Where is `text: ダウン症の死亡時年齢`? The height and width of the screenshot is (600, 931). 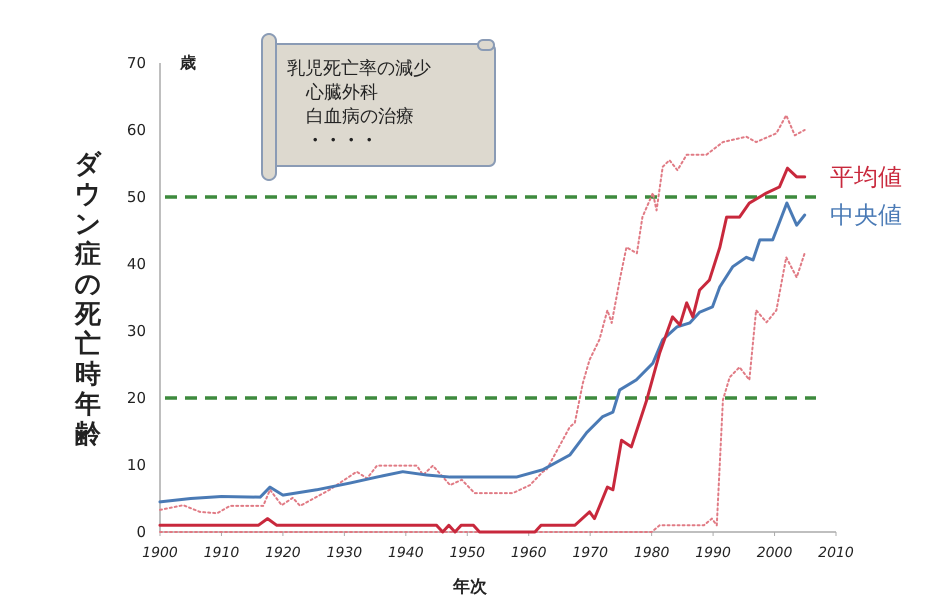
text: ダウン症の死亡時年齢 is located at coordinates (88, 300).